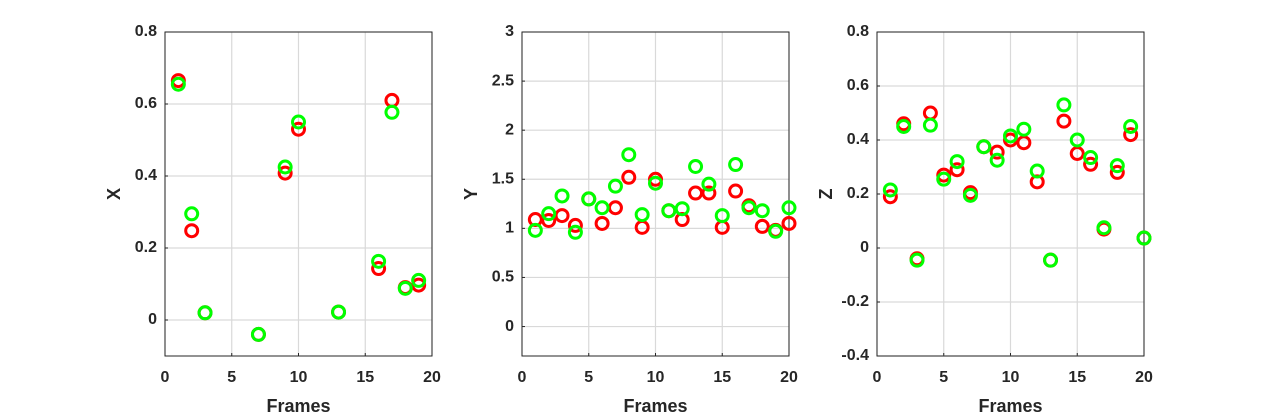 The image size is (1264, 420). Describe the element at coordinates (855, 301) in the screenshot. I see `y-tick-label: -0.2` at that location.